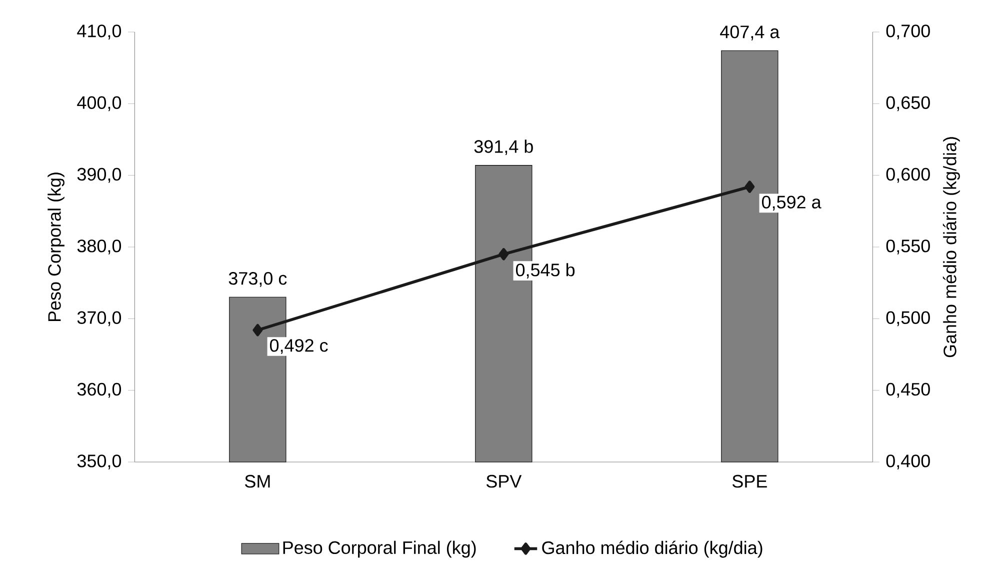 This screenshot has width=994, height=583. Describe the element at coordinates (379, 549) in the screenshot. I see `legend-label: Peso Corporal Final (kg)` at that location.